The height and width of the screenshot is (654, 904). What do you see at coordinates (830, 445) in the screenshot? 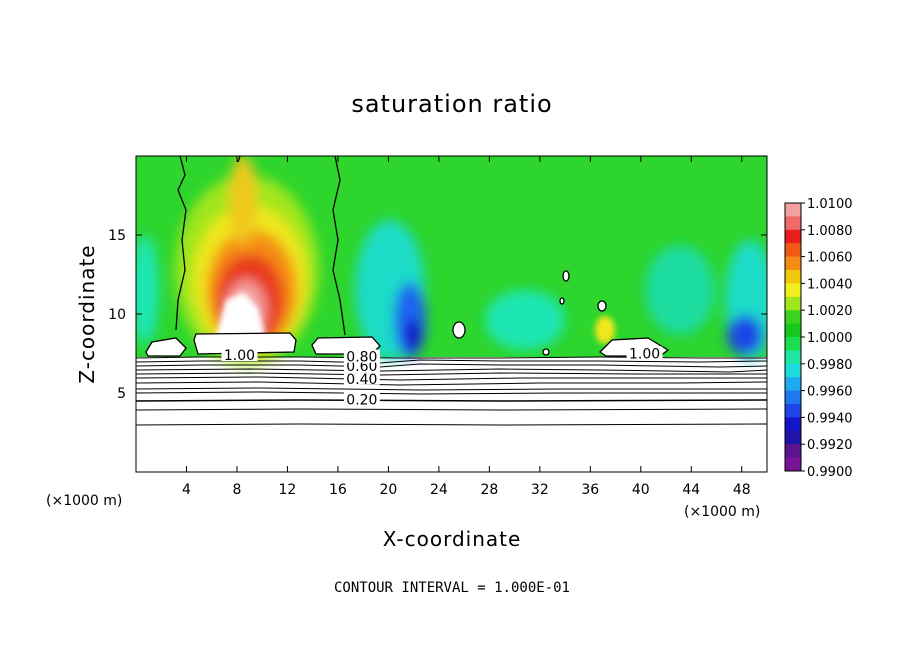
I see `colorbar-label: 0.9920` at bounding box center [830, 445].